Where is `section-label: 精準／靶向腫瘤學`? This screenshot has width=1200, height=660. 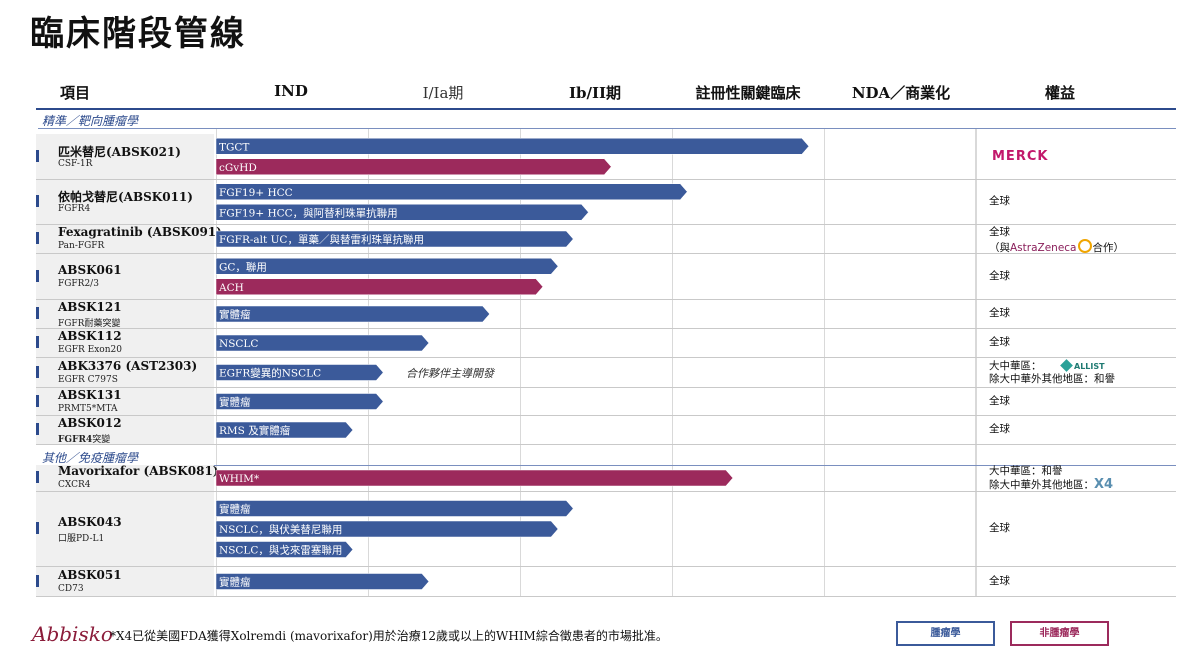 section-label: 精準／靶向腫瘤學 is located at coordinates (90, 121).